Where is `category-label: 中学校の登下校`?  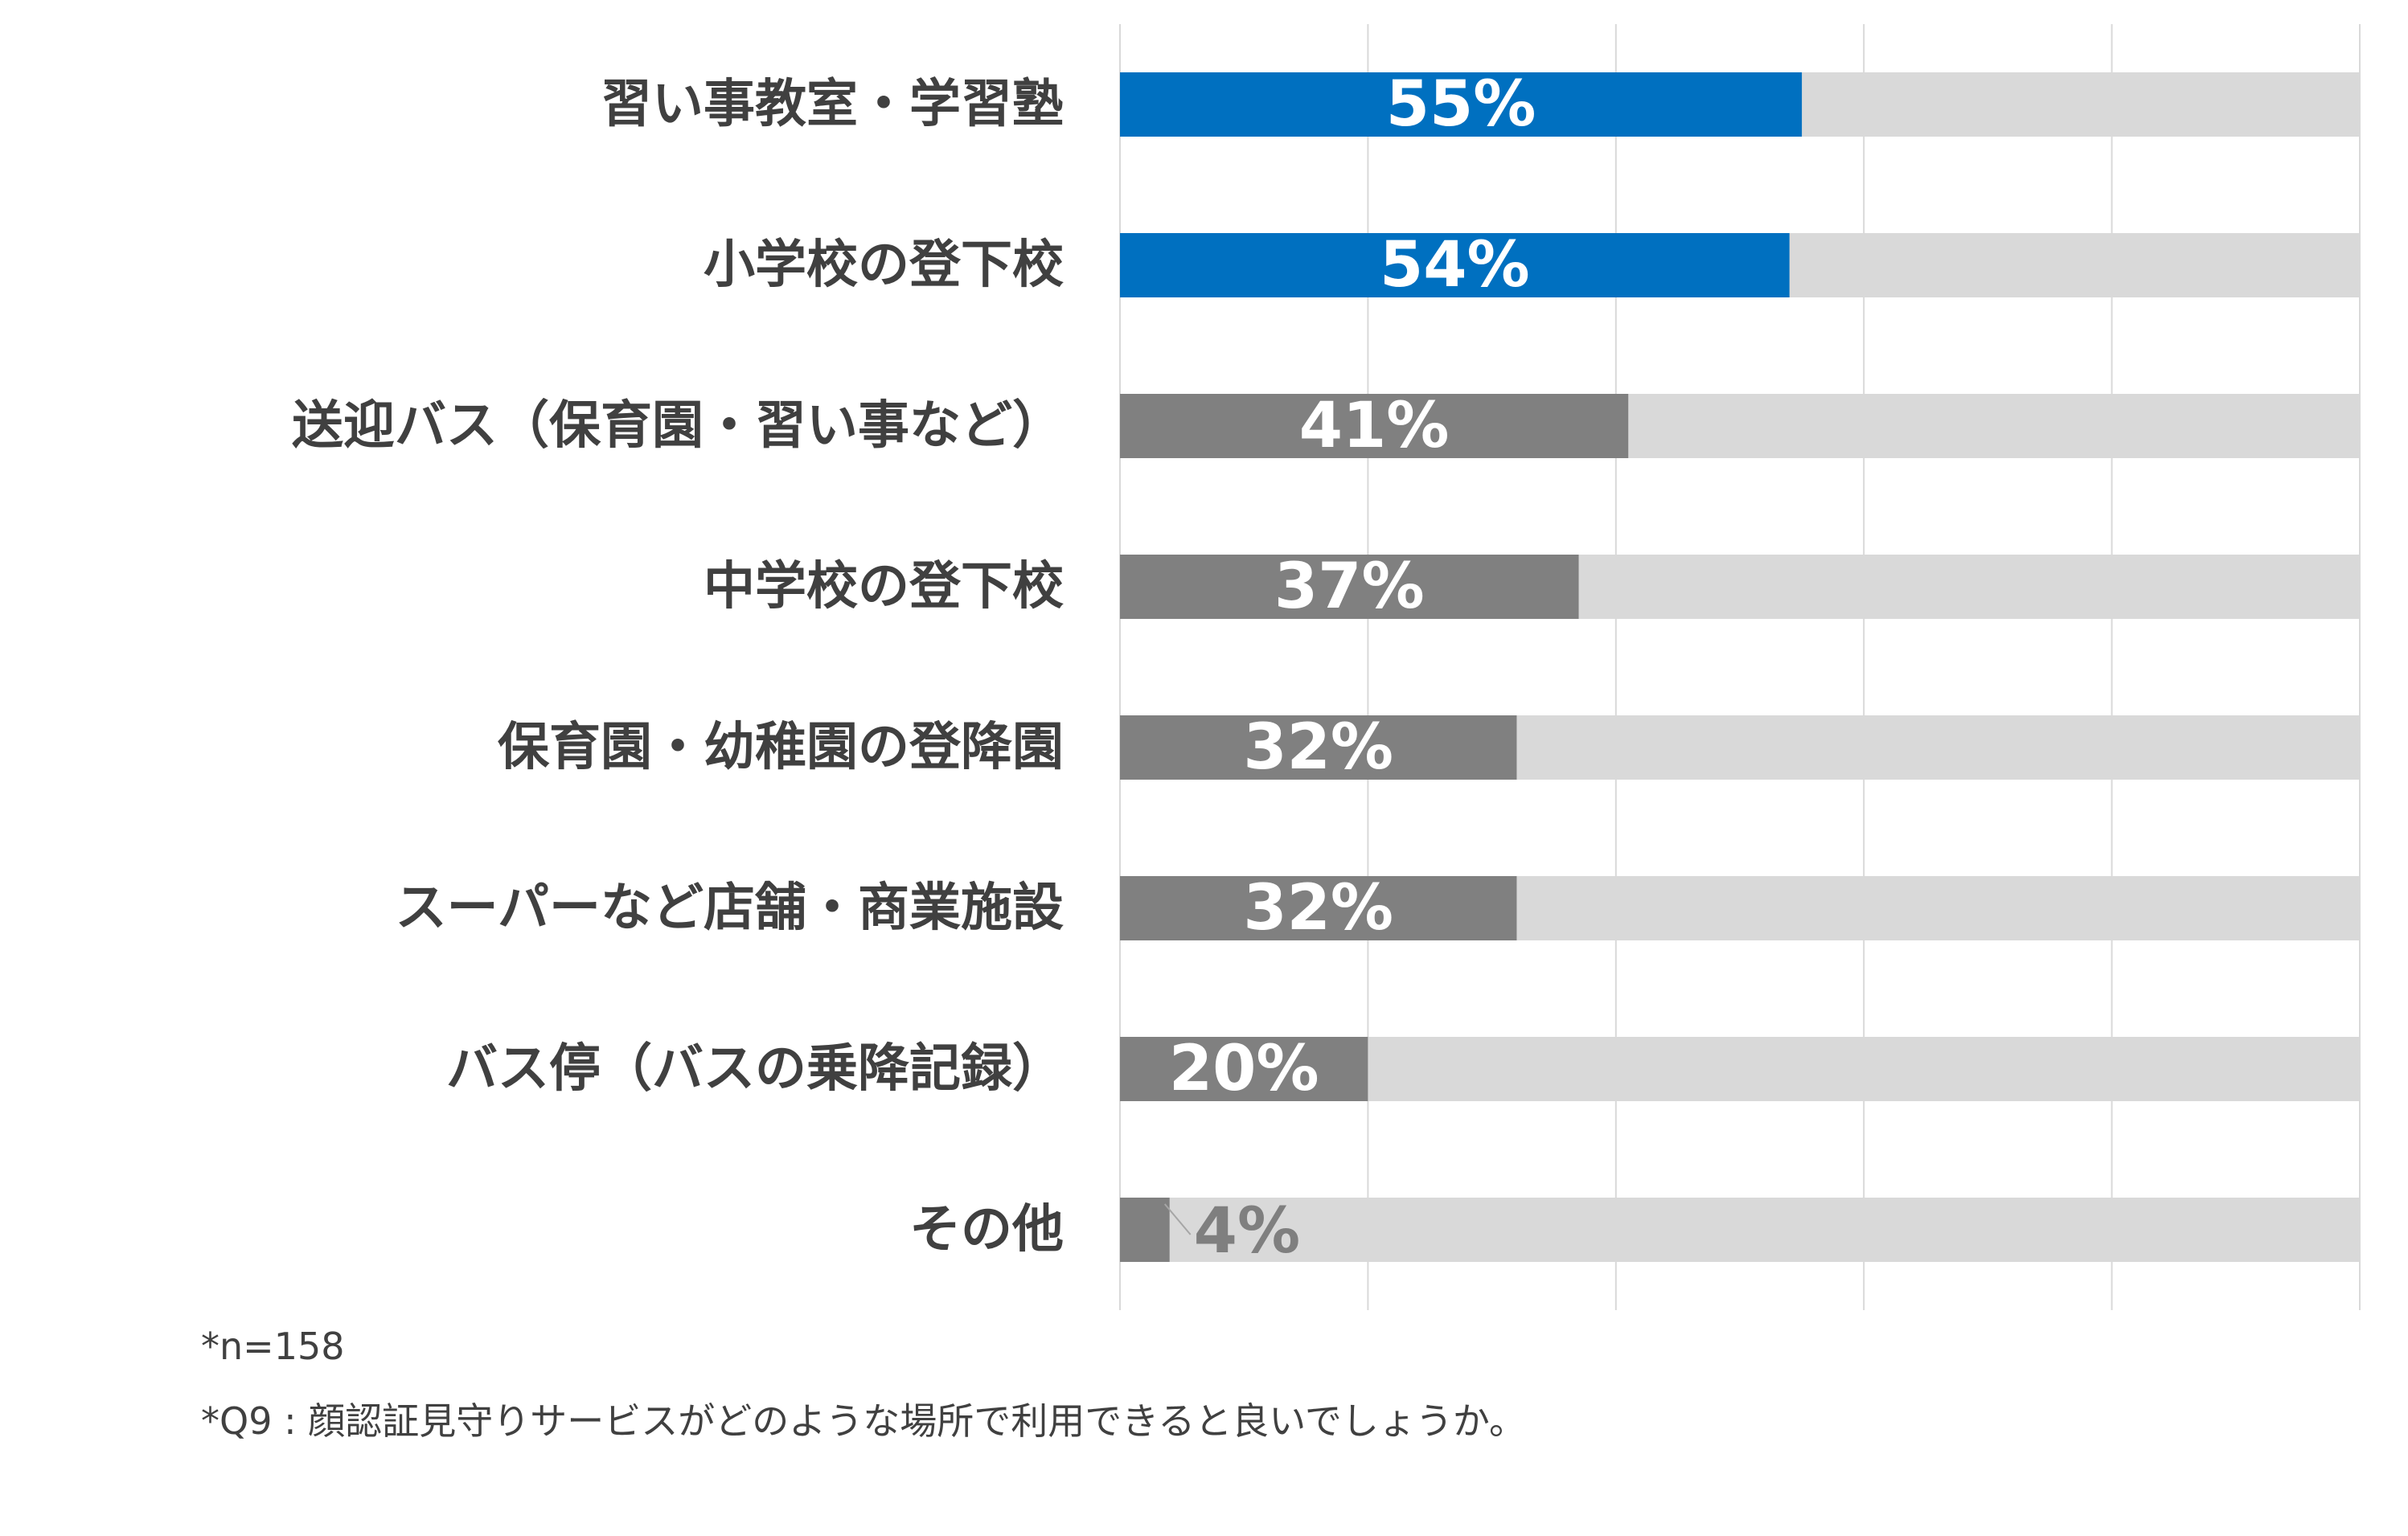
category-label: 中学校の登下校 is located at coordinates (884, 586).